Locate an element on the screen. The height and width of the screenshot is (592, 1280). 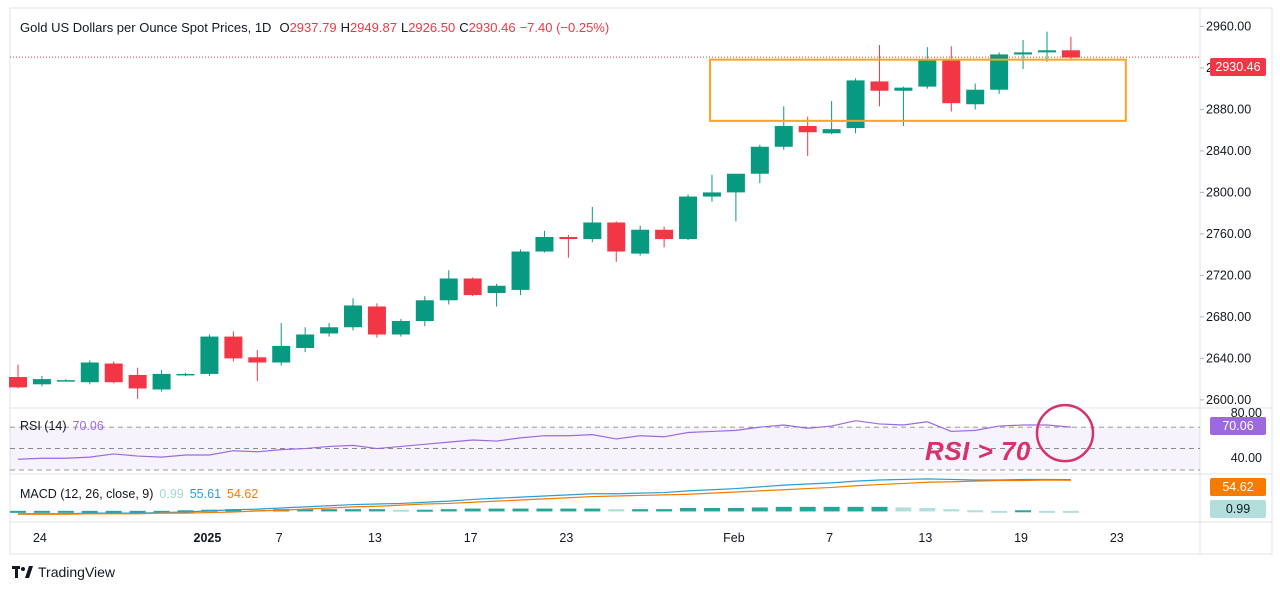
last-price-label: 2930.46 is located at coordinates (1238, 67).